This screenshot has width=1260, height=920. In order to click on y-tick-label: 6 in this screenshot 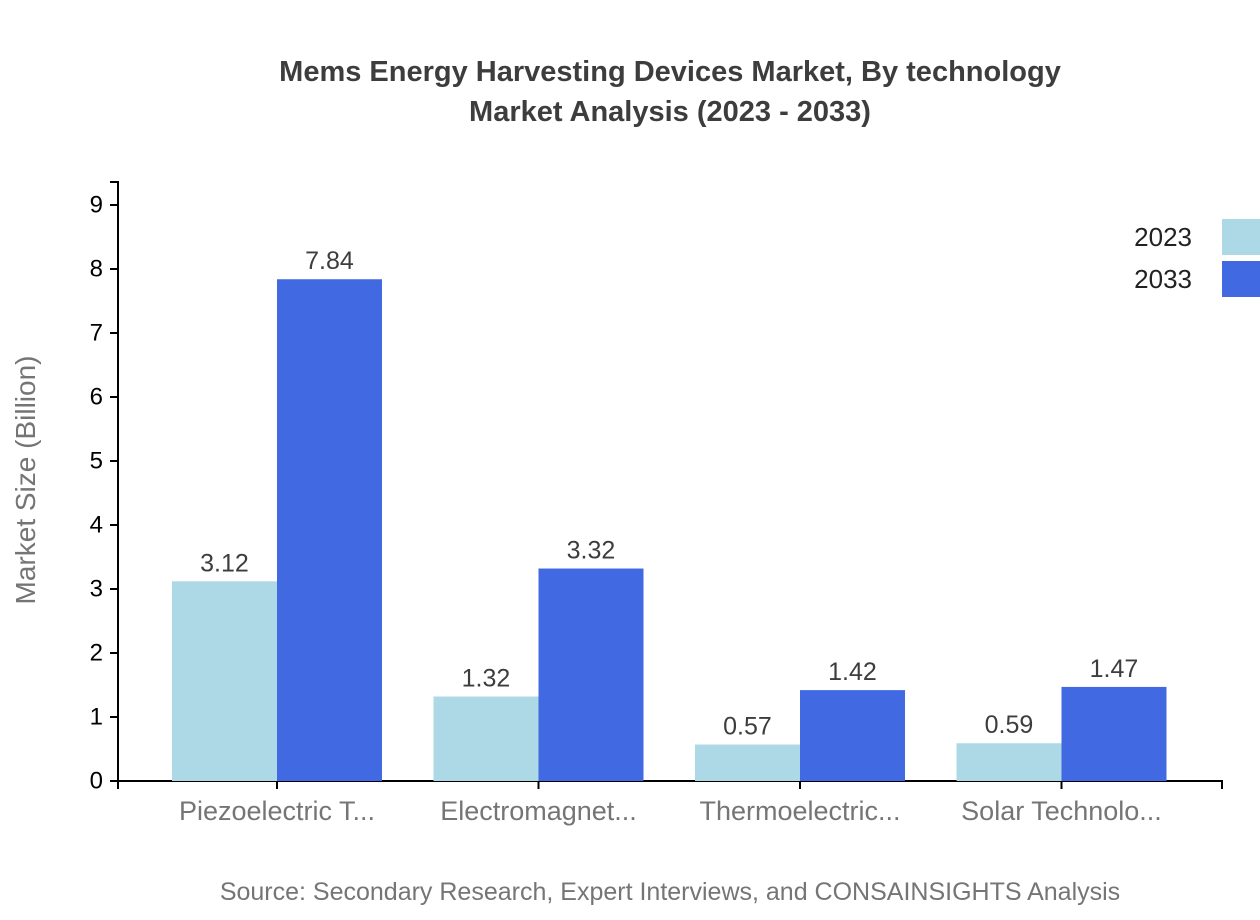, I will do `click(96, 397)`.